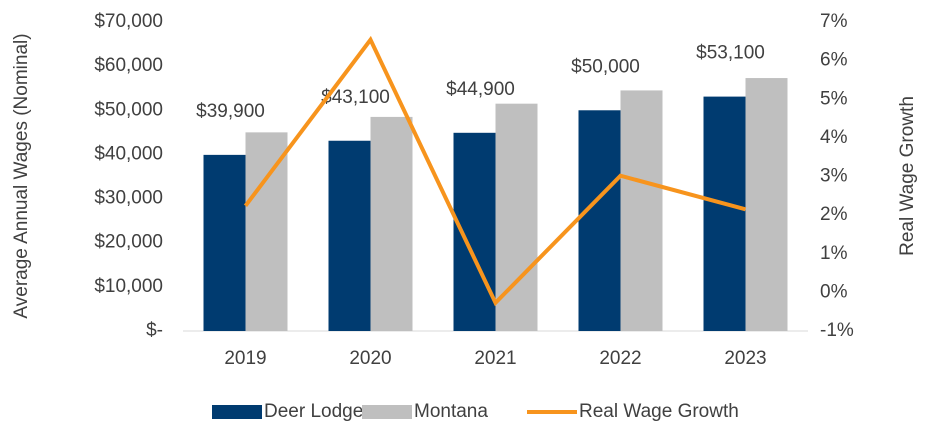  What do you see at coordinates (230, 111) in the screenshot?
I see `data-label: $39,900` at bounding box center [230, 111].